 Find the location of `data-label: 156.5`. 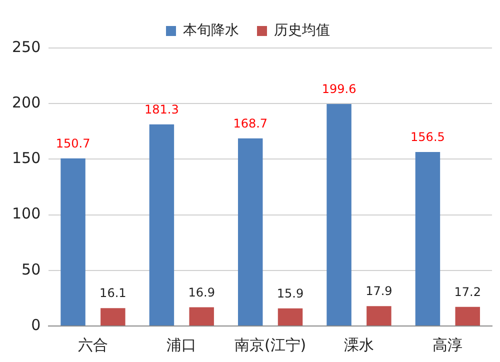

data-label: 156.5 is located at coordinates (427, 137).